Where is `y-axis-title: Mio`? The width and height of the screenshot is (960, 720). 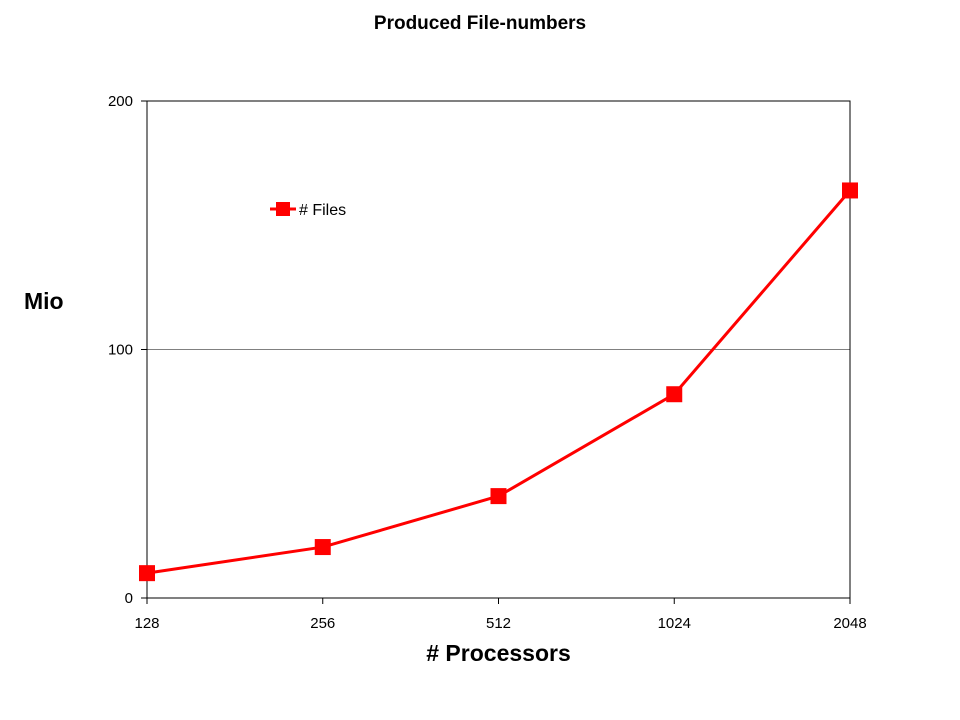
y-axis-title: Mio is located at coordinates (44, 301).